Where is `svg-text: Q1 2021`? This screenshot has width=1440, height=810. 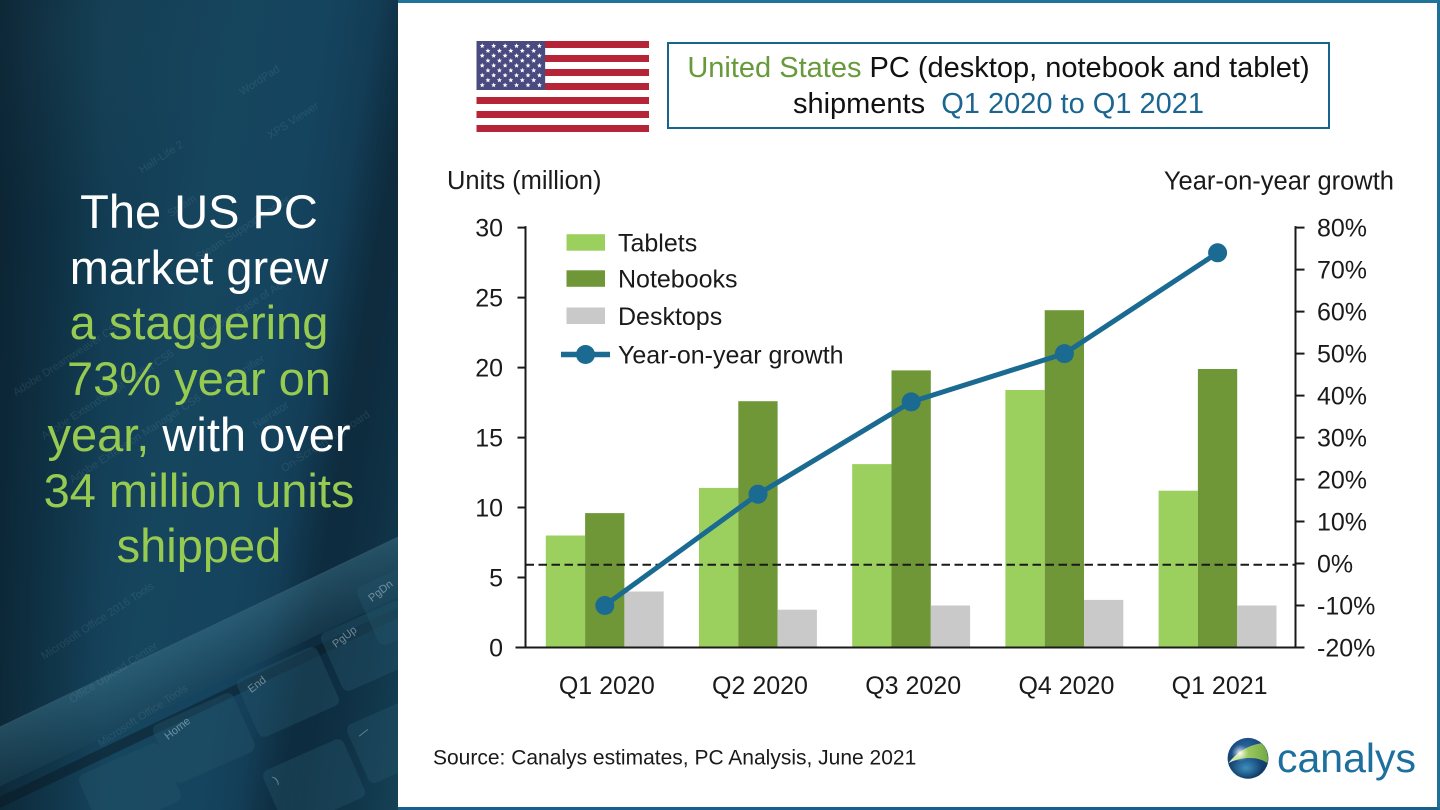
svg-text: Q1 2021 is located at coordinates (1220, 686).